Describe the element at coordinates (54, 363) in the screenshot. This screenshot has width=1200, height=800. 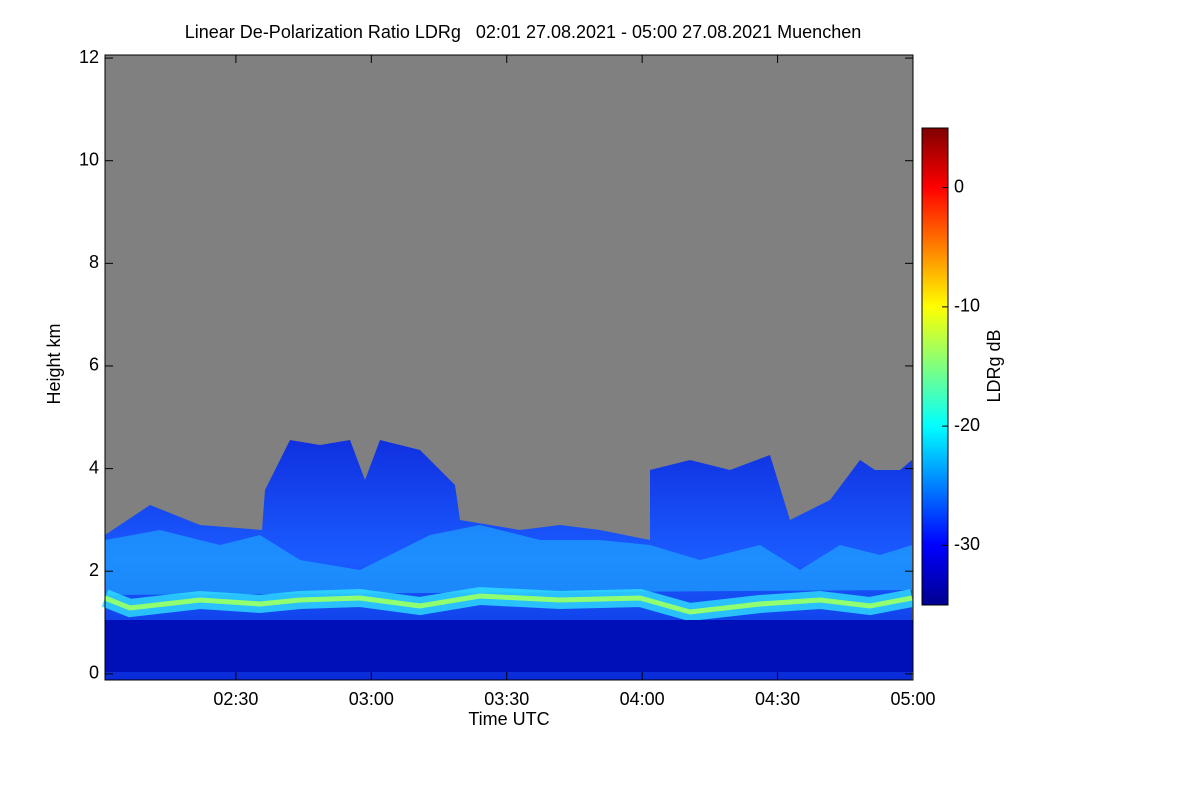
I see `y-axis-label: Height km` at that location.